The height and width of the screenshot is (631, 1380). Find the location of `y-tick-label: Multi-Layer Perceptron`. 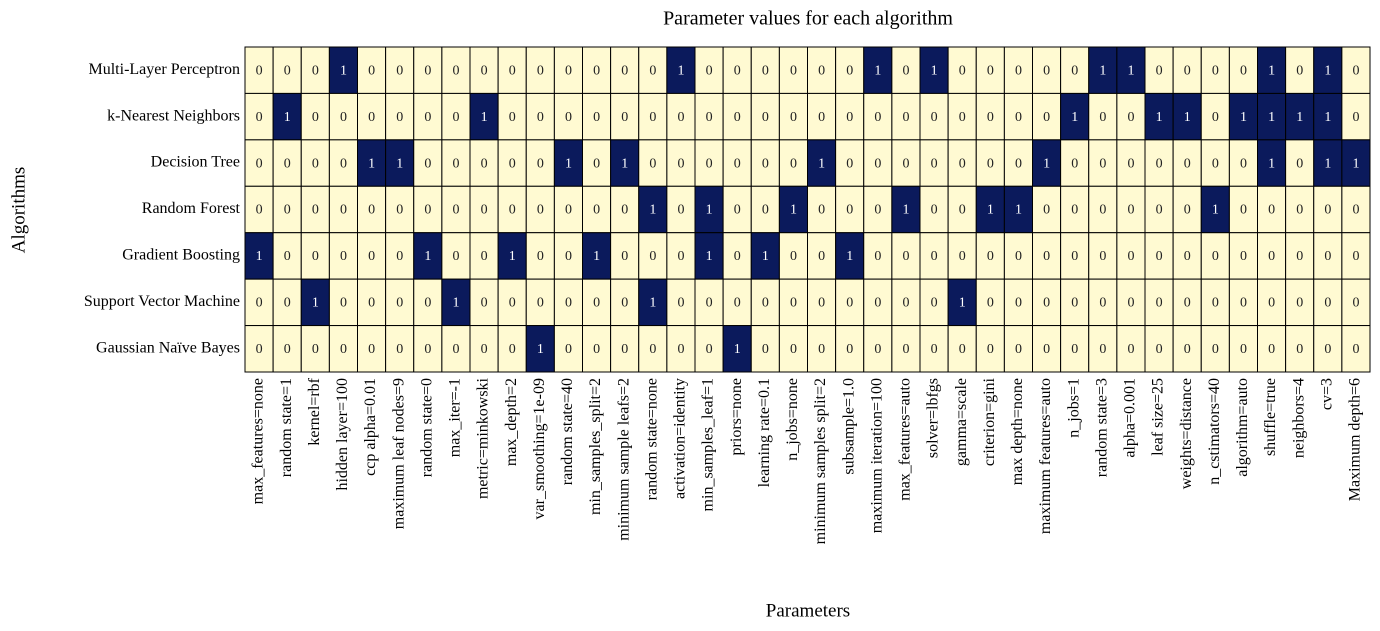

y-tick-label: Multi-Layer Perceptron is located at coordinates (165, 69).